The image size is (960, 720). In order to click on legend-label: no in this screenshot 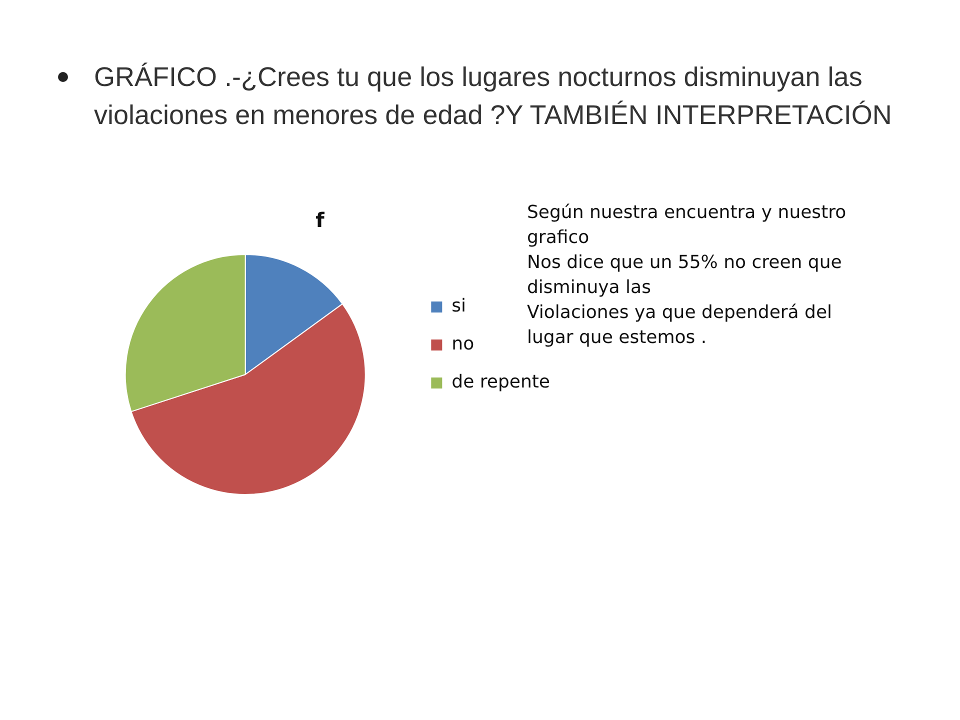, I will do `click(463, 344)`.